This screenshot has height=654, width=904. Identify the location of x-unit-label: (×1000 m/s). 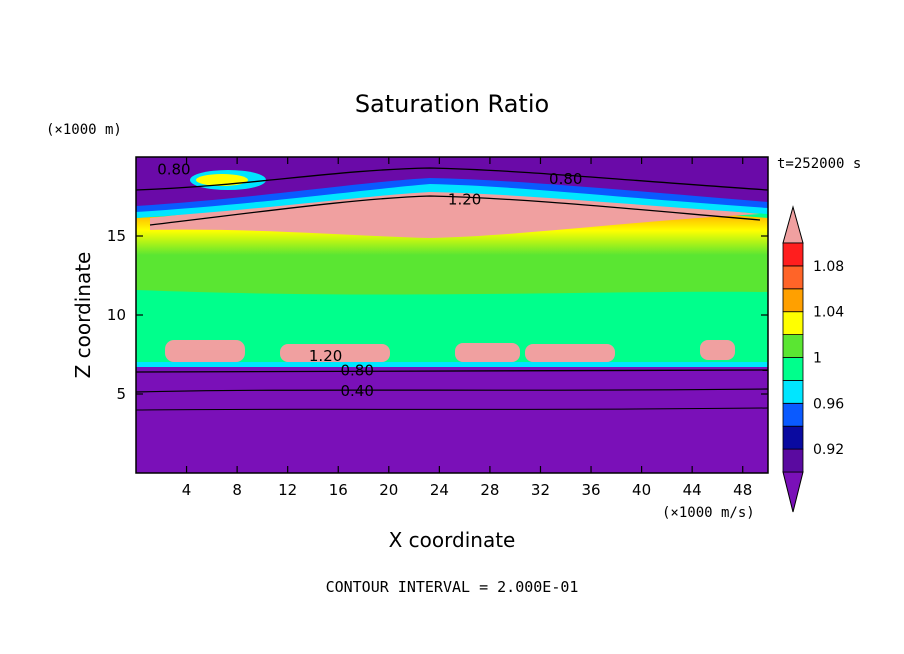
(708, 513).